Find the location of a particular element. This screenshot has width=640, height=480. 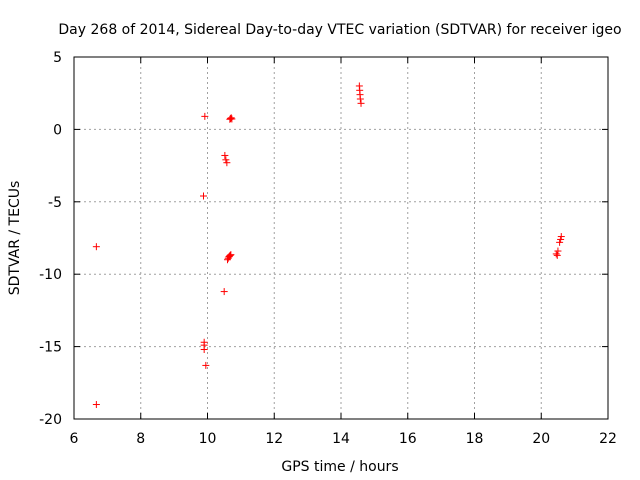

y-tick-label: -5 is located at coordinates (55, 203).